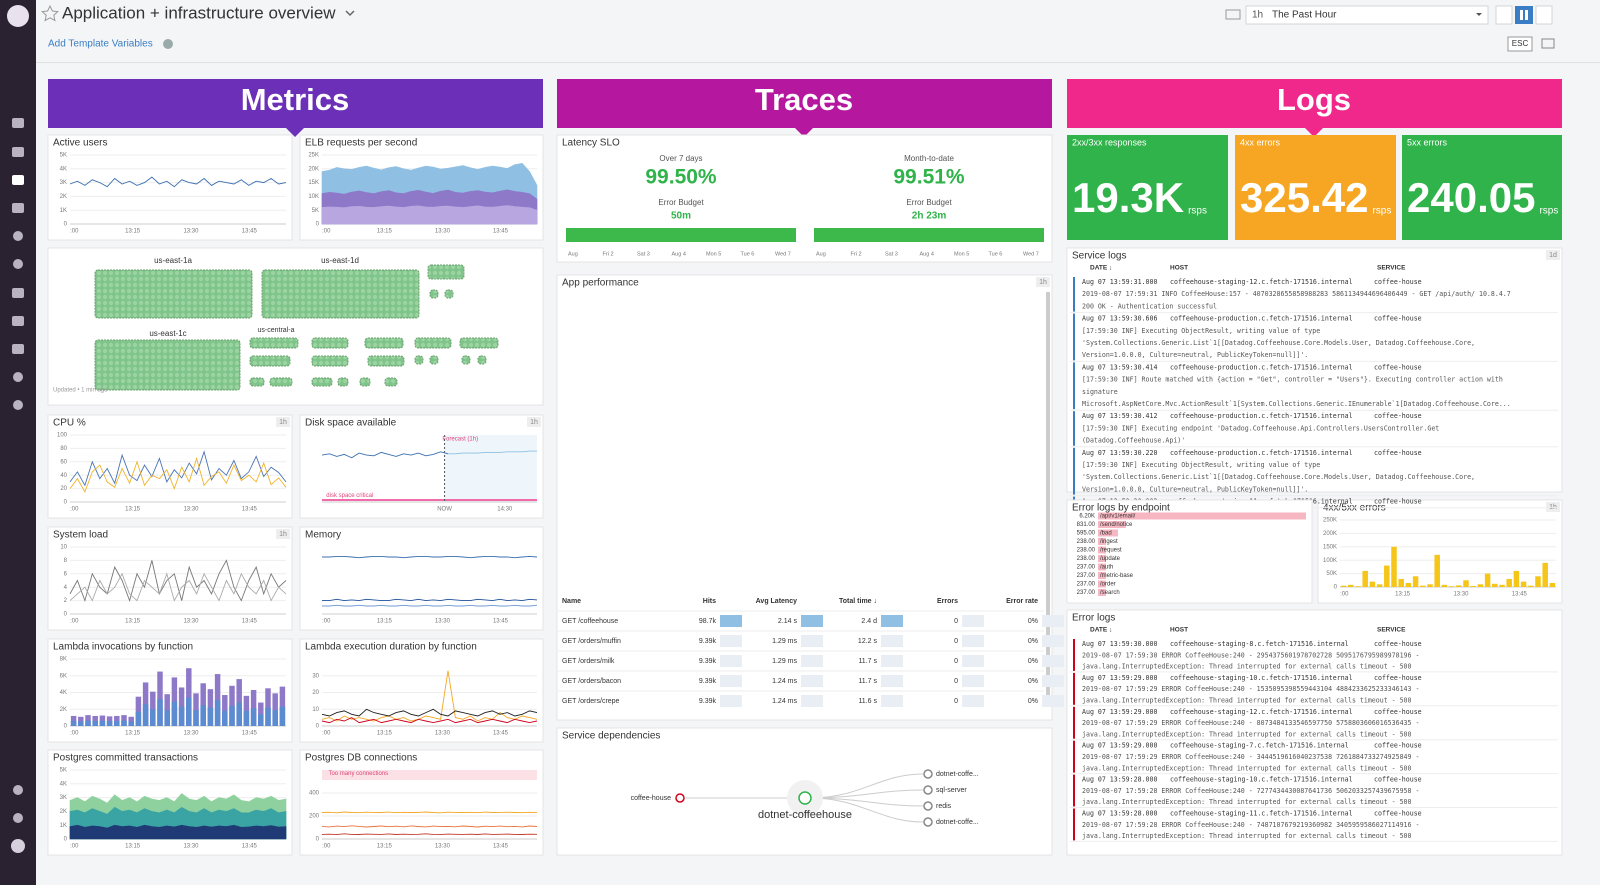  I want to click on y-tick-label: 50K, so click(1331, 574).